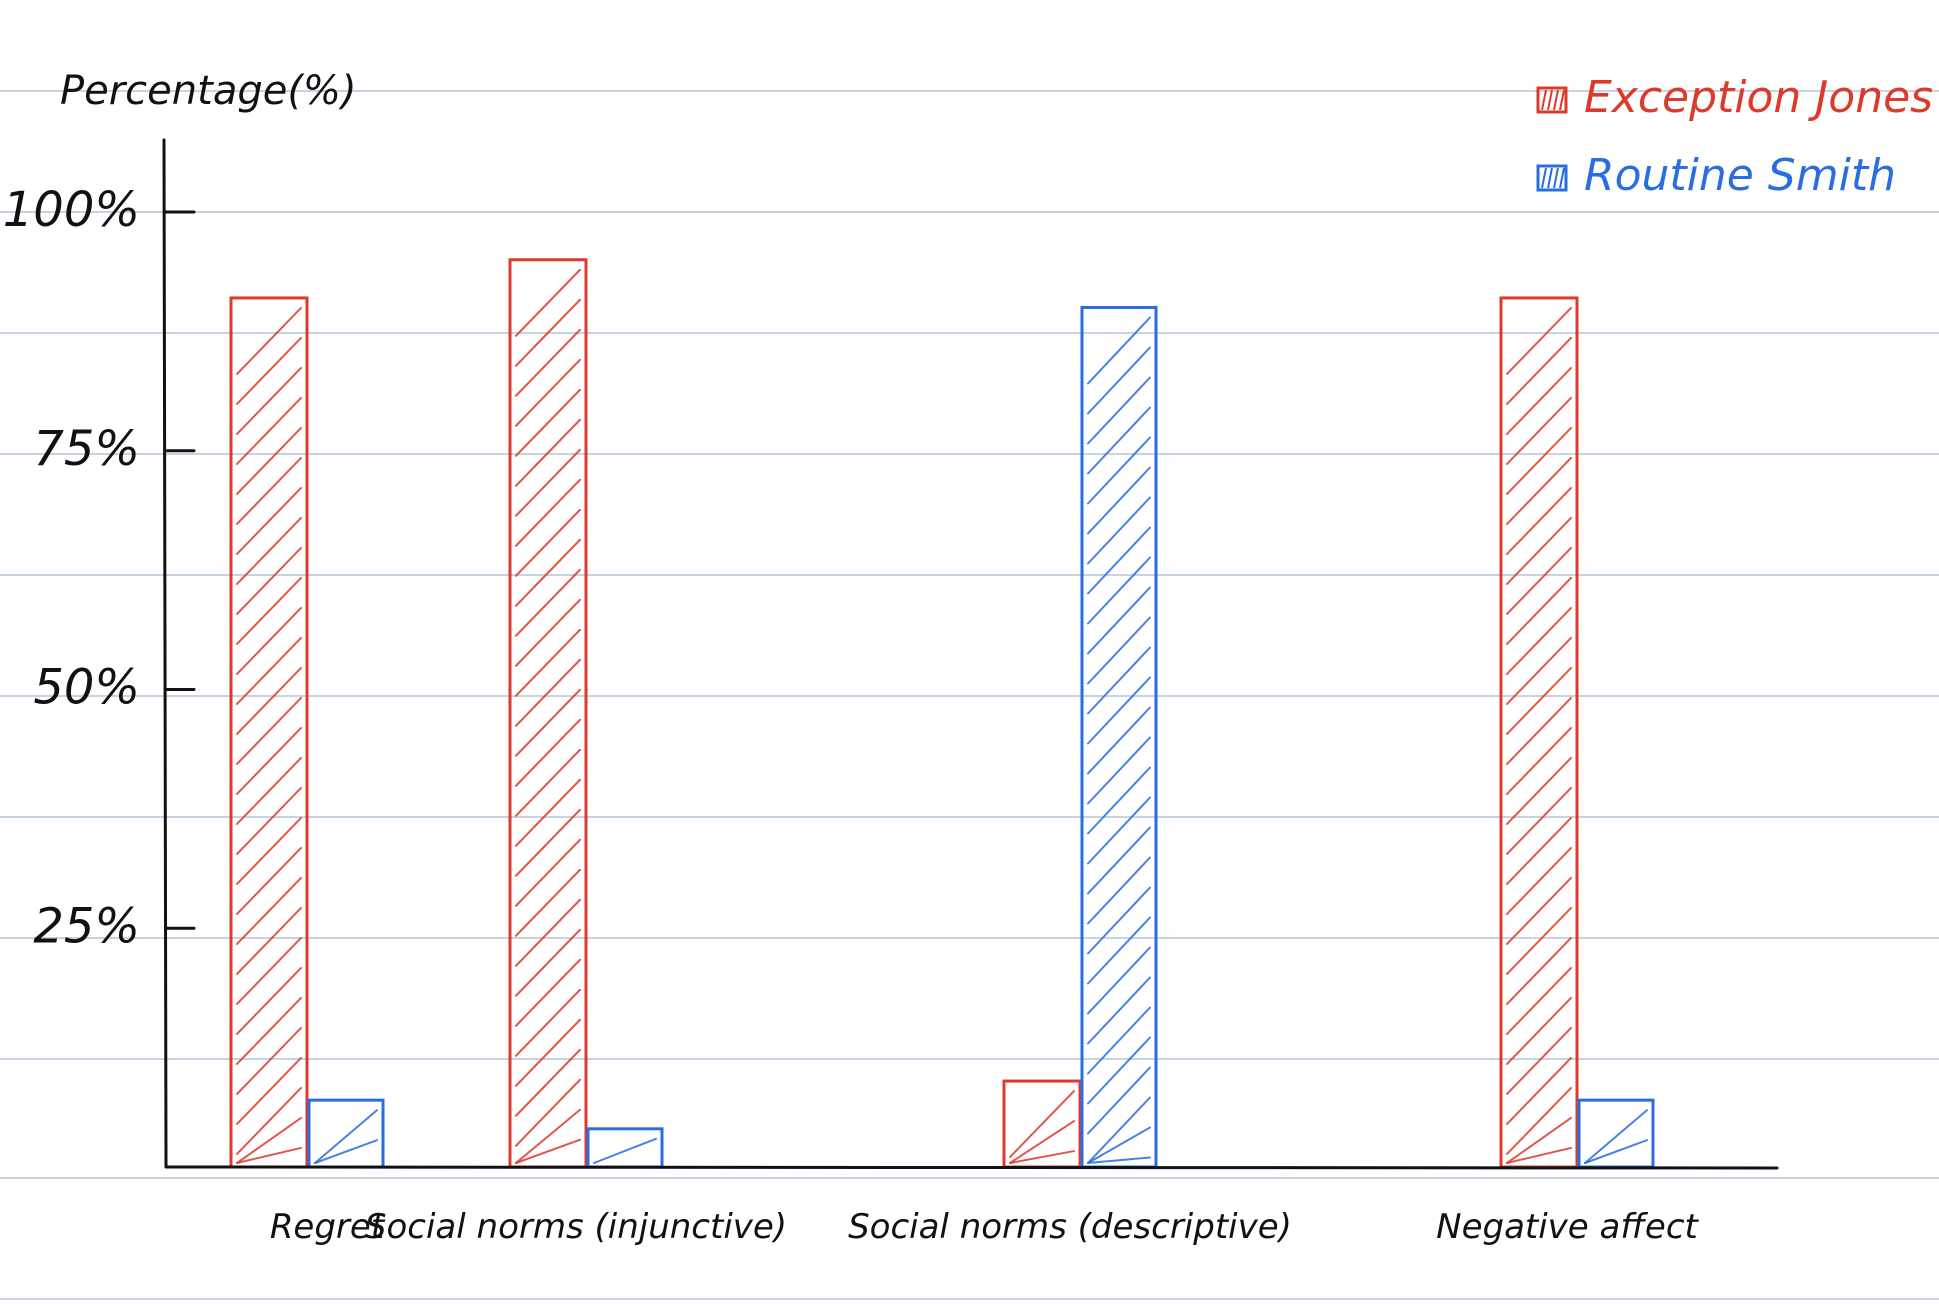 Image resolution: width=1939 pixels, height=1305 pixels. What do you see at coordinates (99, 568) in the screenshot?
I see `y-ticks-layer: 25% 50% 75% 100%` at bounding box center [99, 568].